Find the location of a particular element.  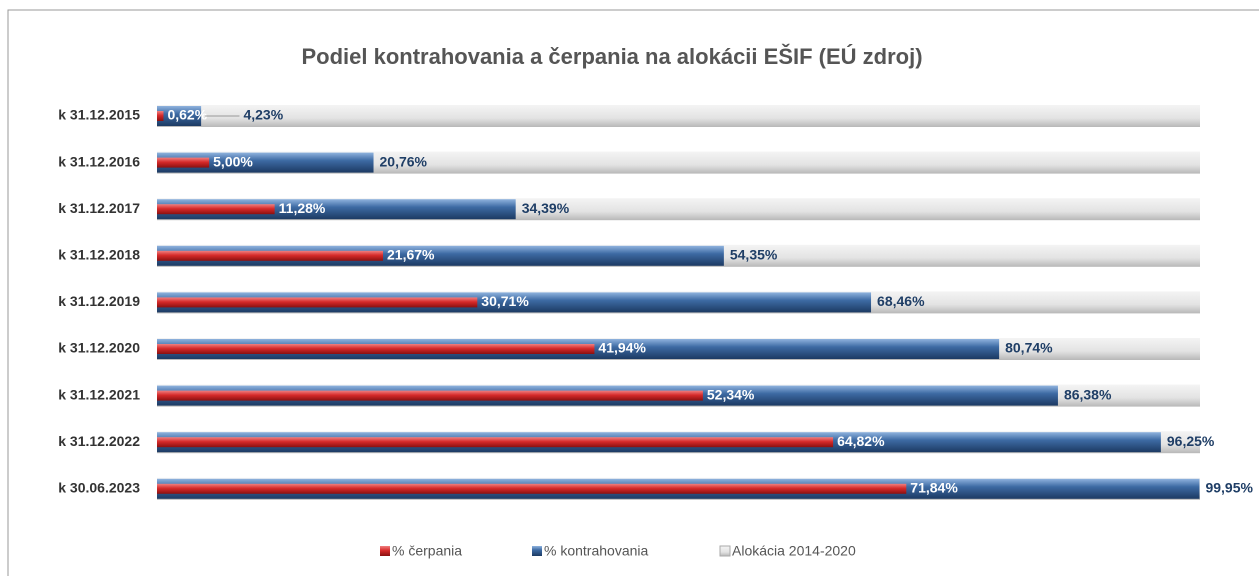

value-label: 11,28% is located at coordinates (302, 208).